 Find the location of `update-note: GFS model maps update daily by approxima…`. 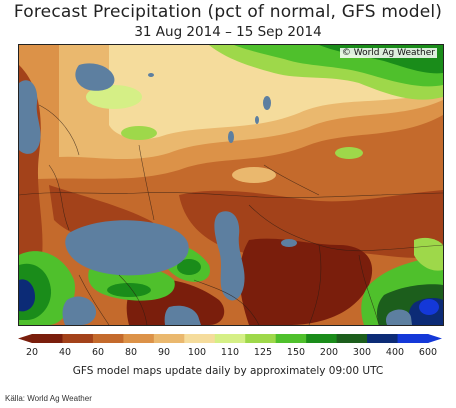

update-note: GFS model maps update daily by approxima… is located at coordinates (228, 371).